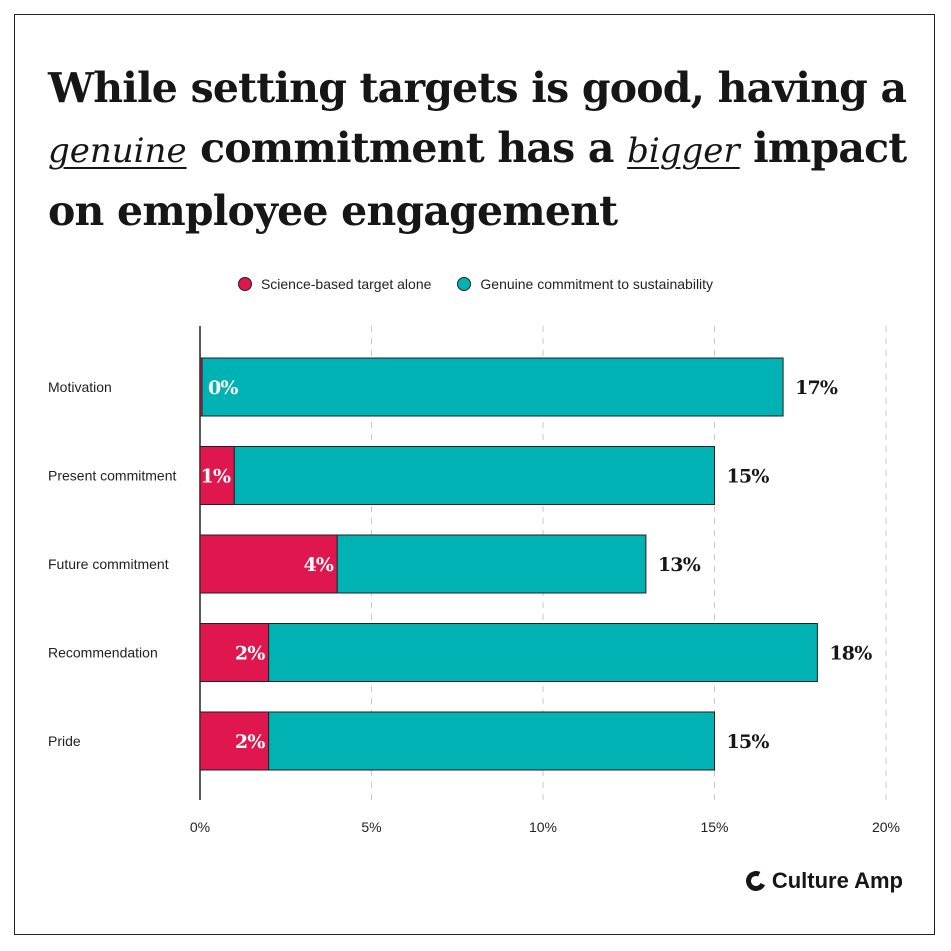 The height and width of the screenshot is (951, 951). I want to click on value-label-target-4: 2%, so click(250, 742).